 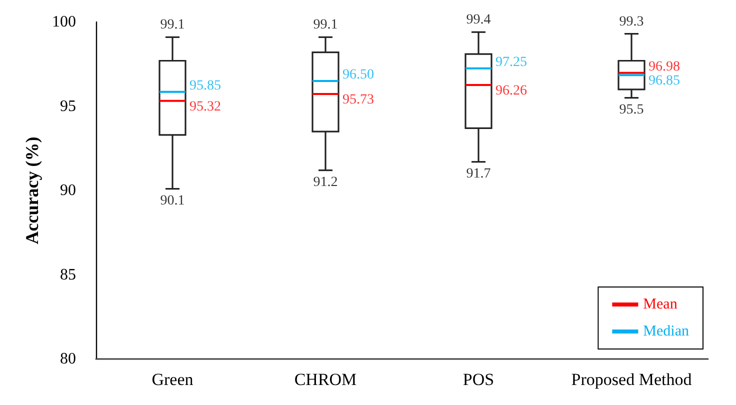 I want to click on y-tick-label: 95, so click(x=68, y=106).